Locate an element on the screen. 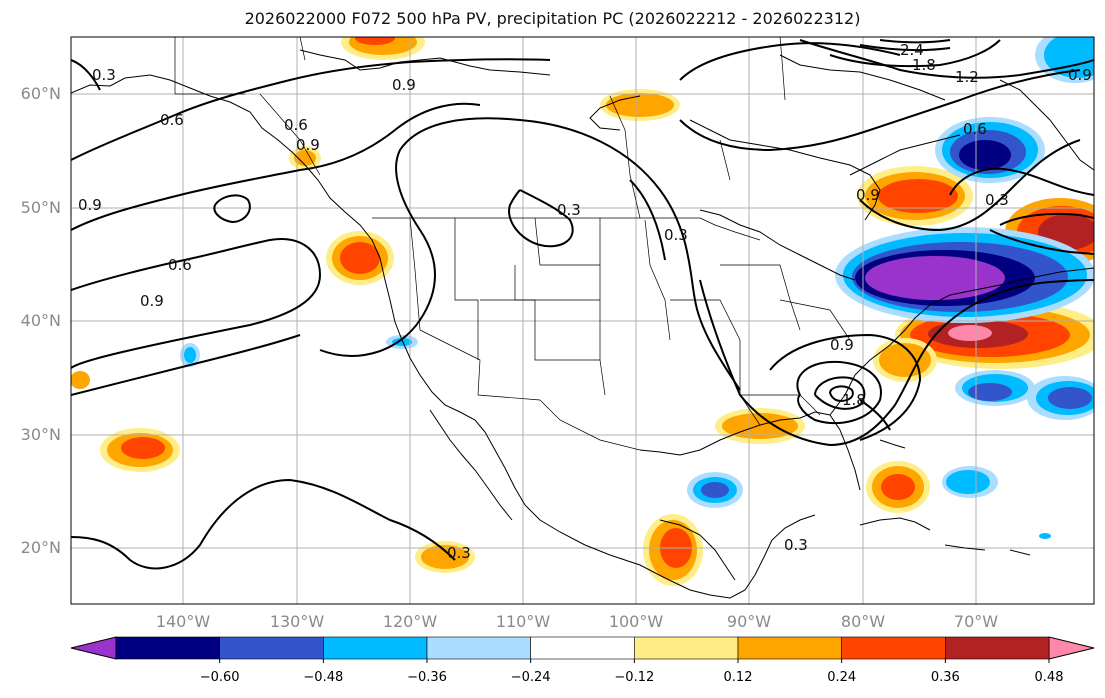  colorbar-tick-label: 0.24 is located at coordinates (841, 677).